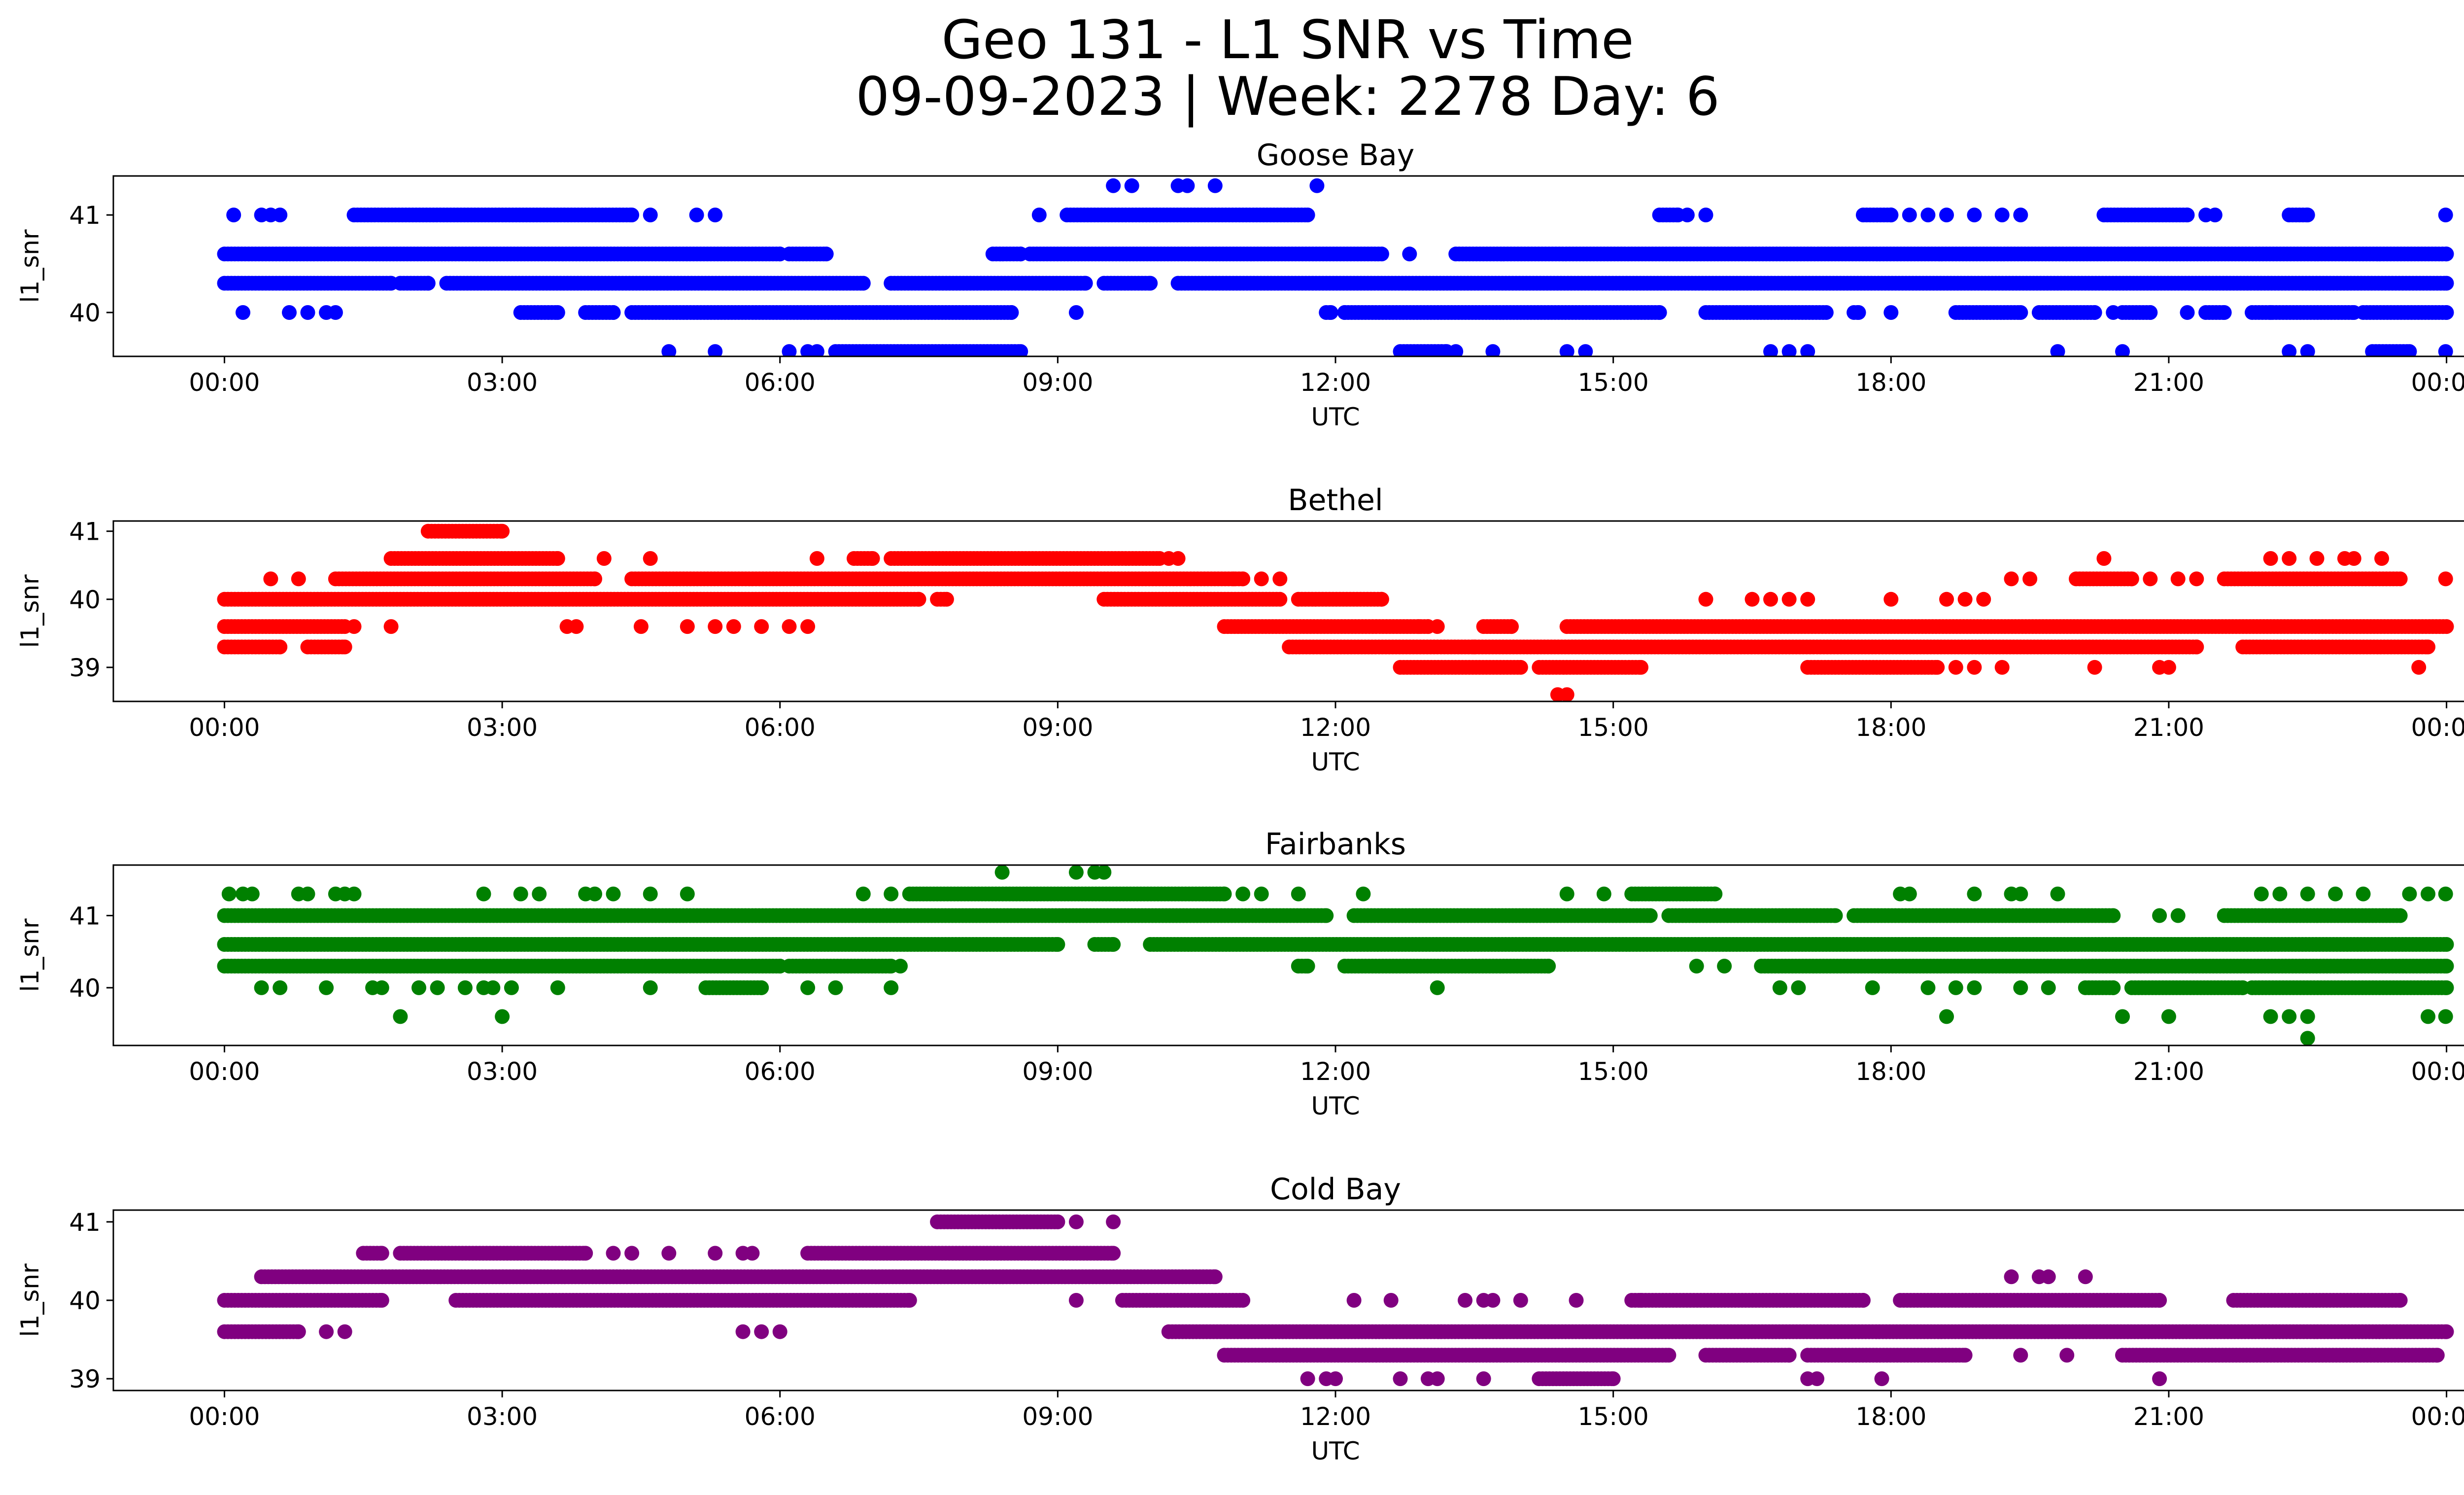  I want to click on bethel-x-tick-label: 06:00, so click(780, 727).